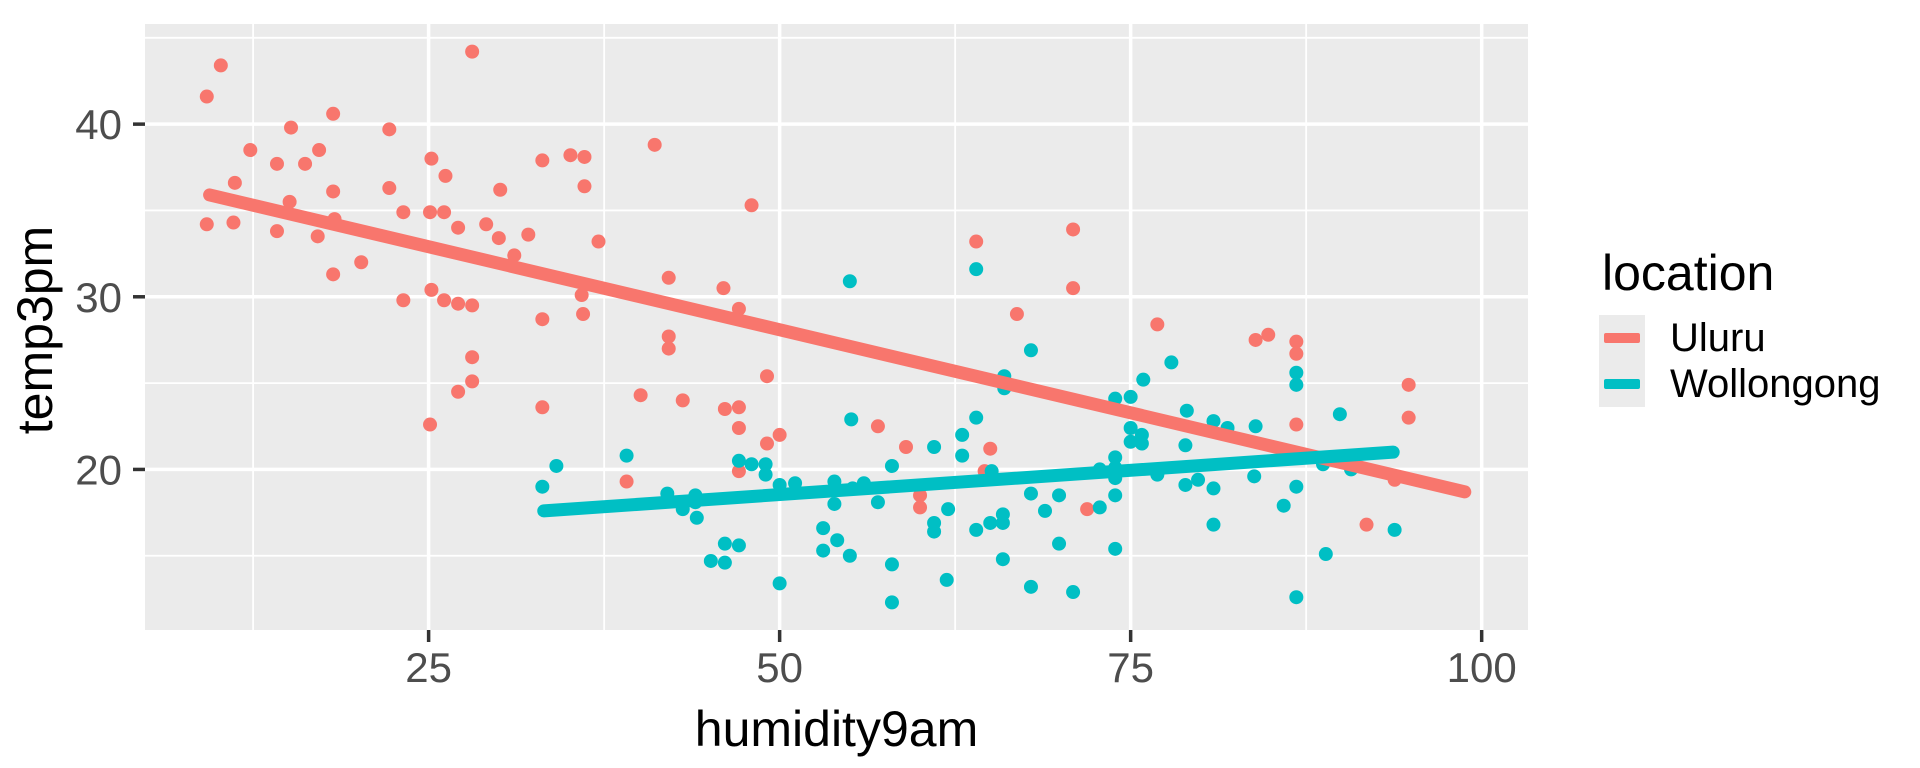 Image resolution: width=1920 pixels, height=768 pixels. I want to click on x-tick-label: 50, so click(779, 667).